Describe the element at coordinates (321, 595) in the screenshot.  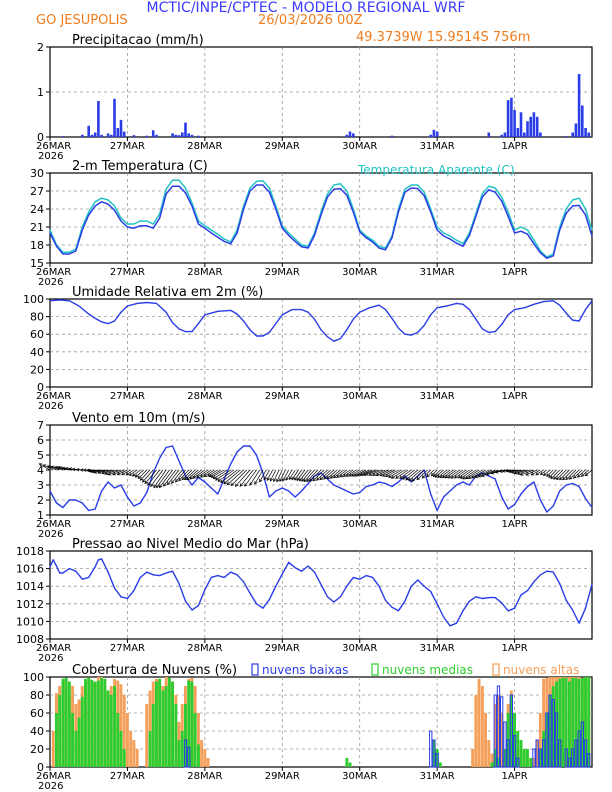
I see `plot-frame` at that location.